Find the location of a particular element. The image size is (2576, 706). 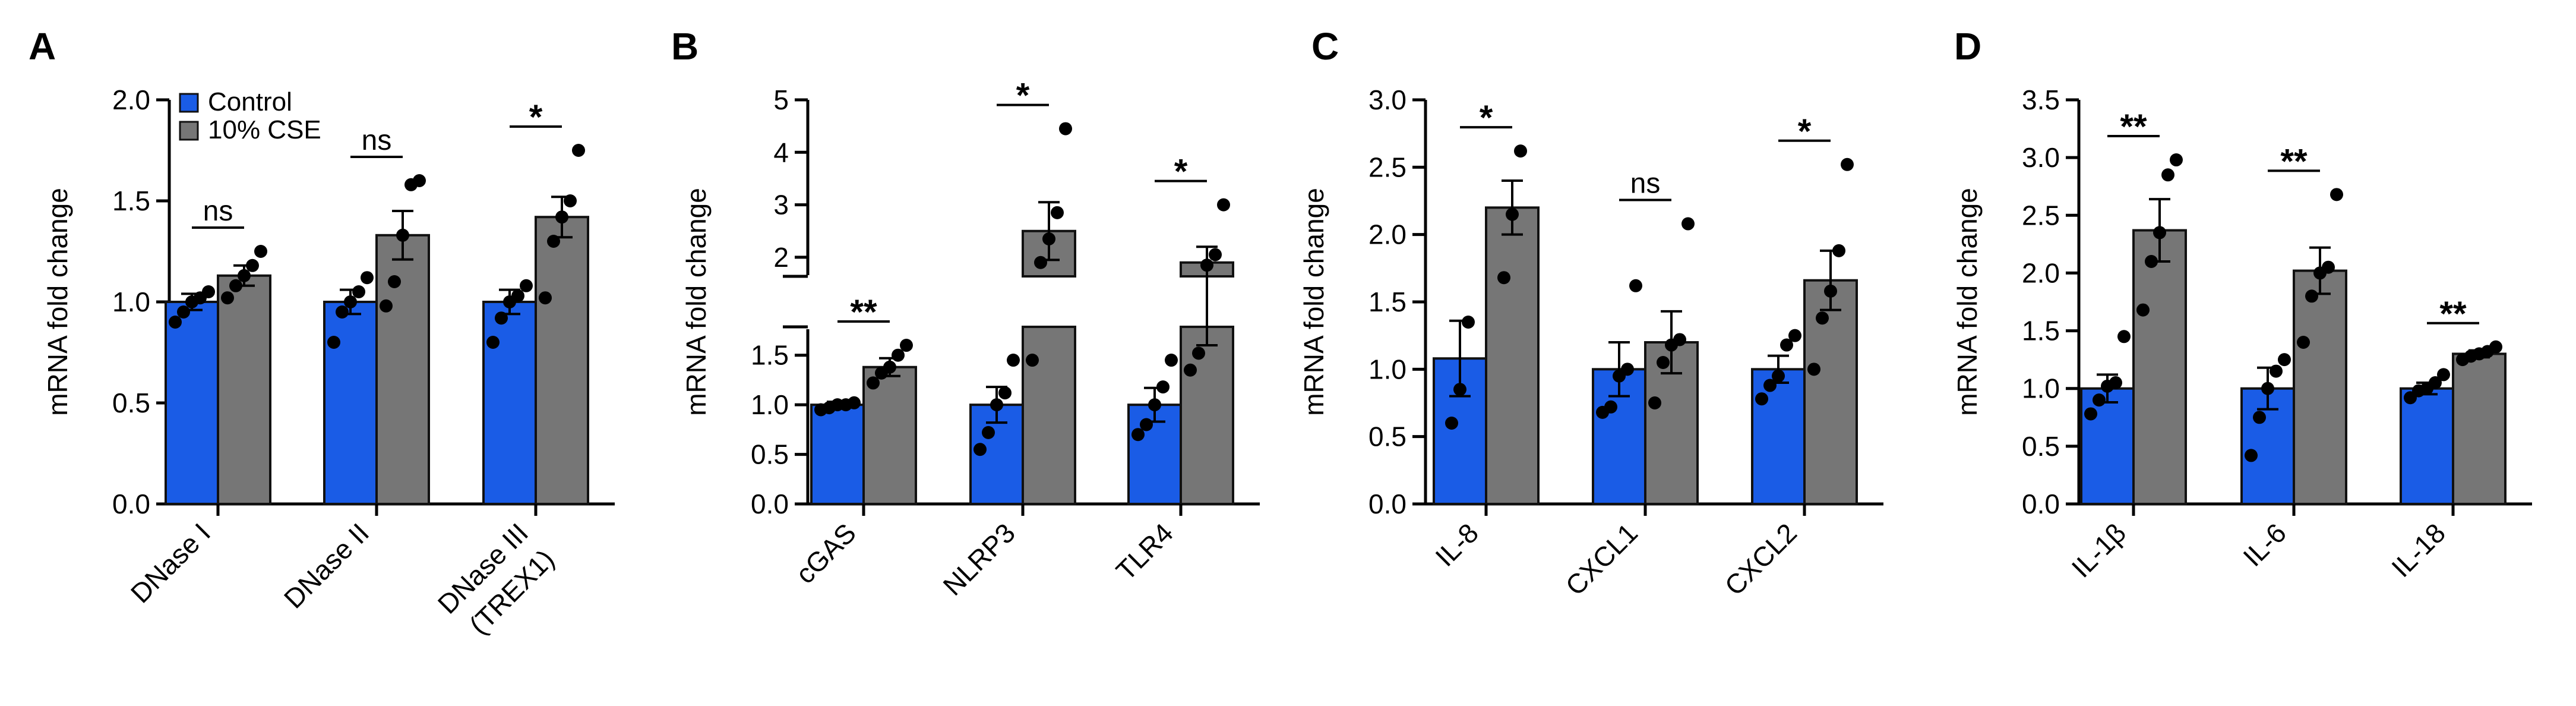

y-tick-label: 3 is located at coordinates (781, 205).